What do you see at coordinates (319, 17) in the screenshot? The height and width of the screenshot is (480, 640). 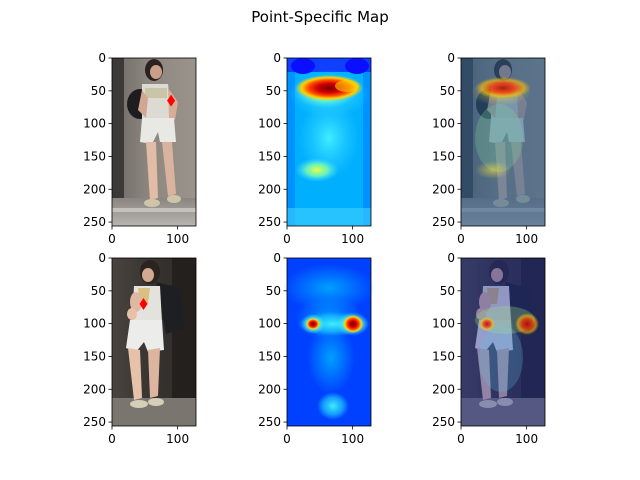 I see `figure-title: Point-Specific Map` at bounding box center [319, 17].